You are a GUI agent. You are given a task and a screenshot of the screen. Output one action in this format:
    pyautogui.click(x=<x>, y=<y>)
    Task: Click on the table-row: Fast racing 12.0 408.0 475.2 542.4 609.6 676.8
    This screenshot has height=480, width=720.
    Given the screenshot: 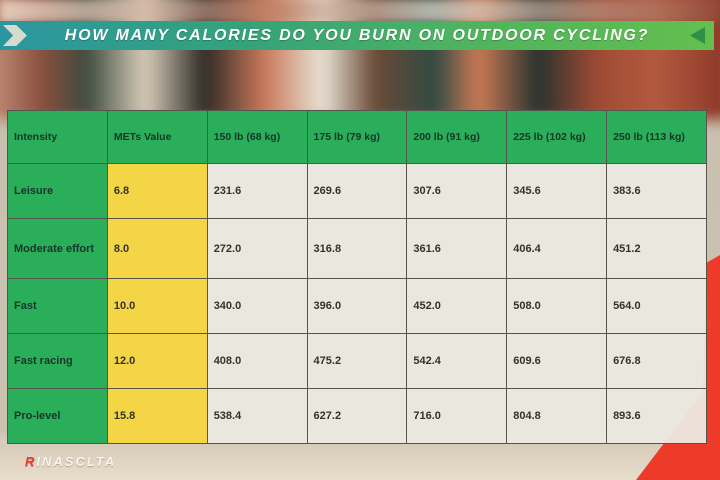 What is the action you would take?
    pyautogui.click(x=357, y=361)
    